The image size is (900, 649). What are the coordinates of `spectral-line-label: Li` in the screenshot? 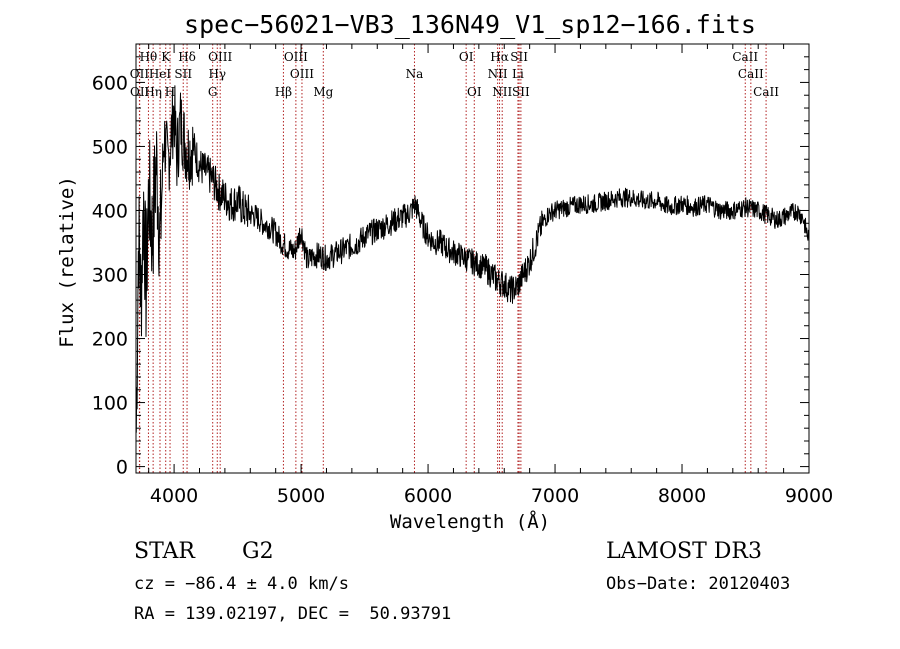 It's located at (518, 74).